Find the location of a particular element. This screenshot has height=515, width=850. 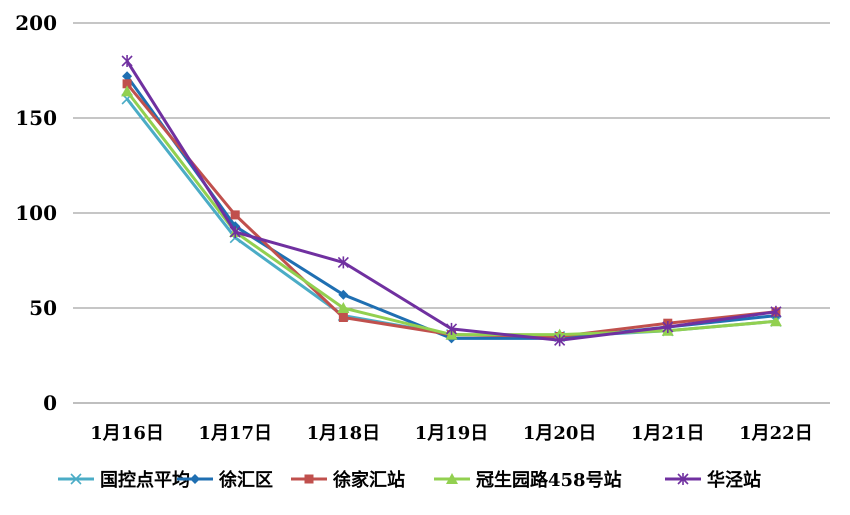

legend-item: 华泾站 is located at coordinates (713, 480).